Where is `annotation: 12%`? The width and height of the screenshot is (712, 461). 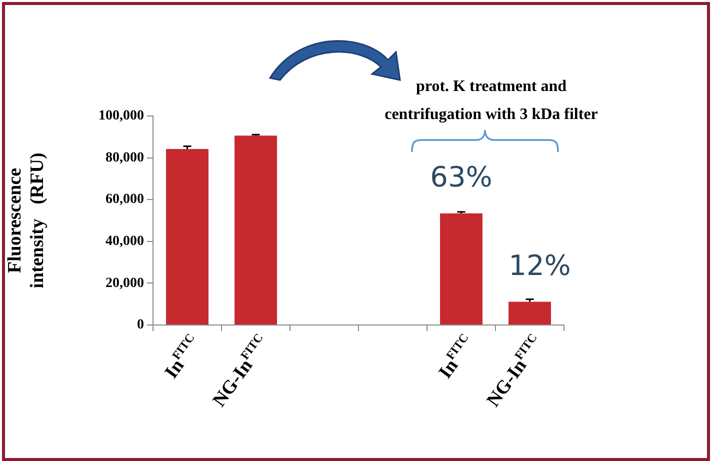 annotation: 12% is located at coordinates (539, 265).